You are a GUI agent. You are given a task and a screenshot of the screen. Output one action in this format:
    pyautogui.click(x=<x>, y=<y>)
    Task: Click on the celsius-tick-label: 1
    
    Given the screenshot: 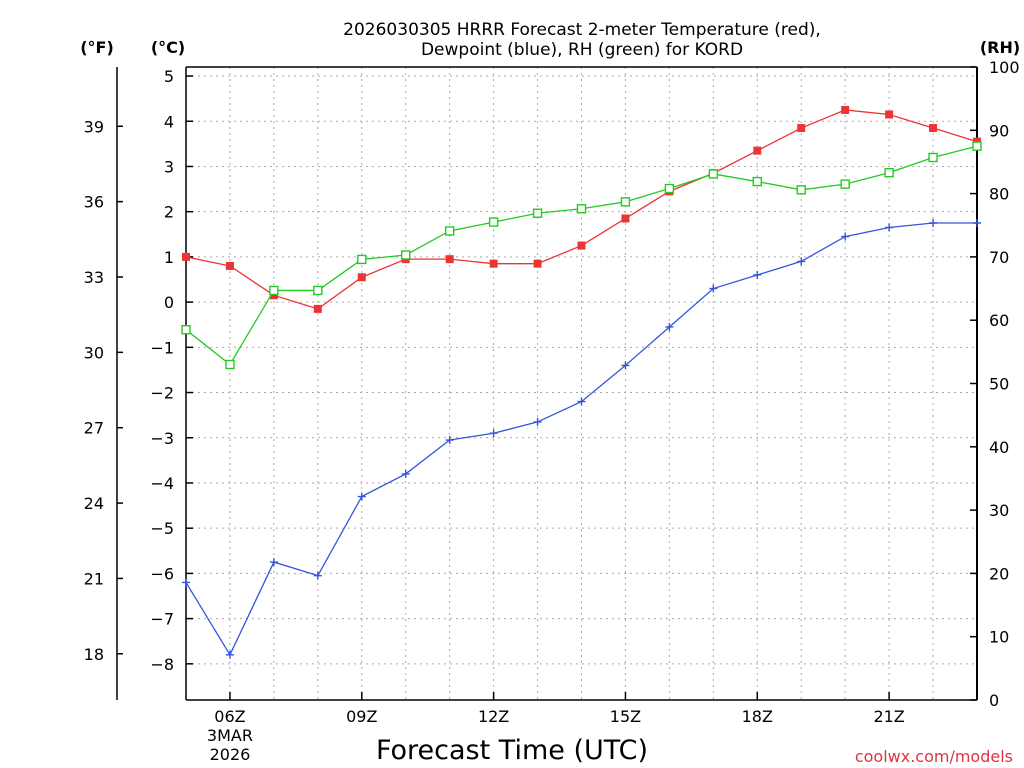 What is the action you would take?
    pyautogui.click(x=169, y=257)
    